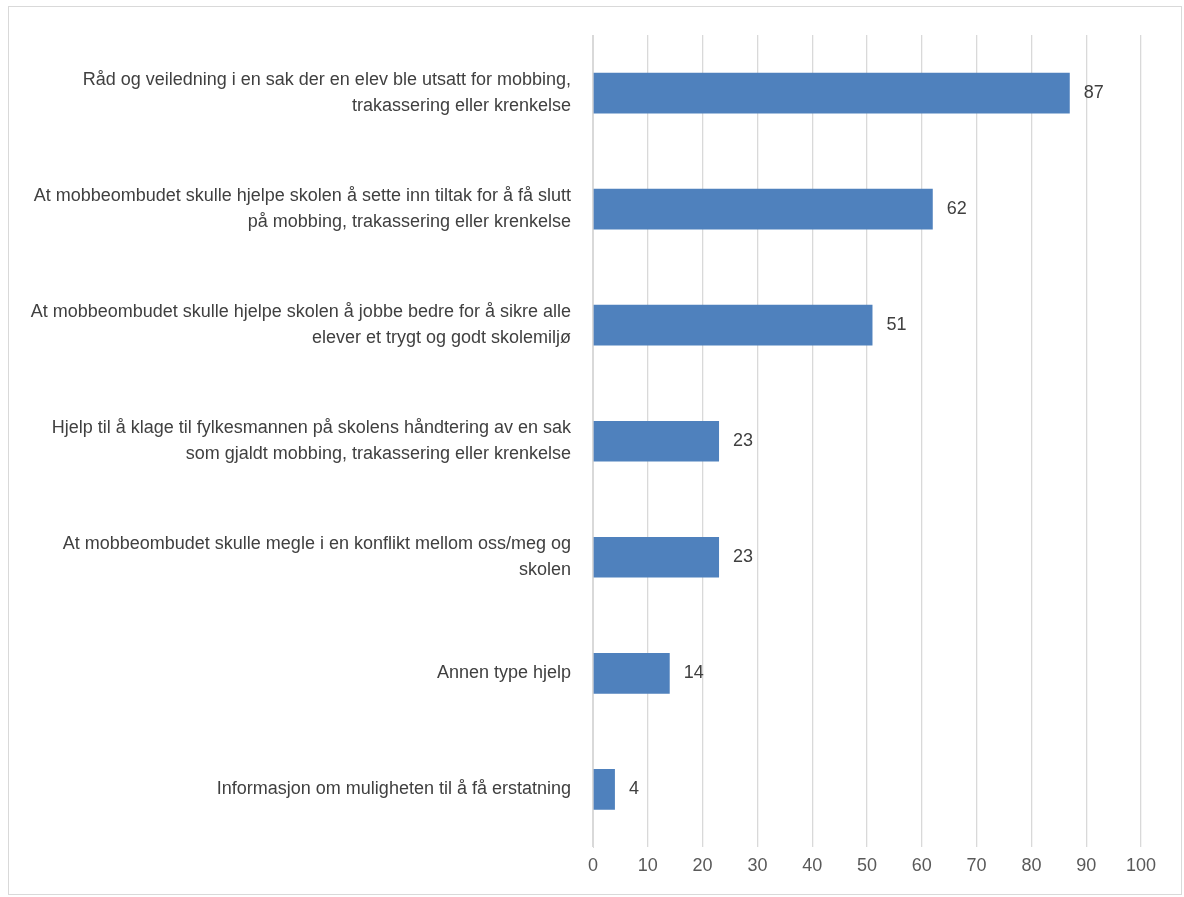 The width and height of the screenshot is (1184, 897). I want to click on x-tick-label: 70, so click(976, 865).